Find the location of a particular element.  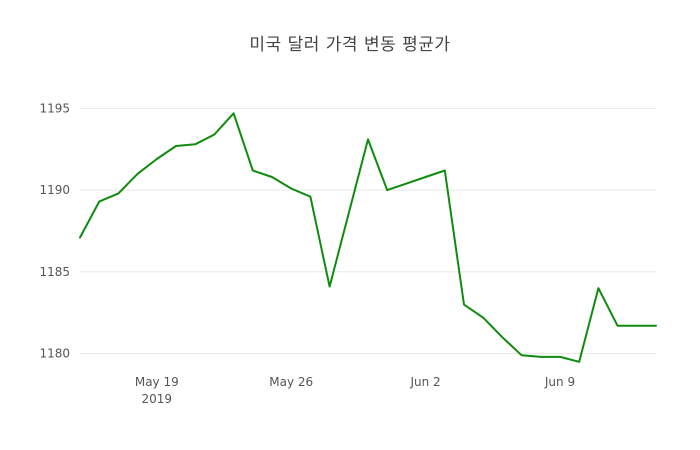

chart-title: 미국 달러 가격 변동 평균가 is located at coordinates (350, 45).